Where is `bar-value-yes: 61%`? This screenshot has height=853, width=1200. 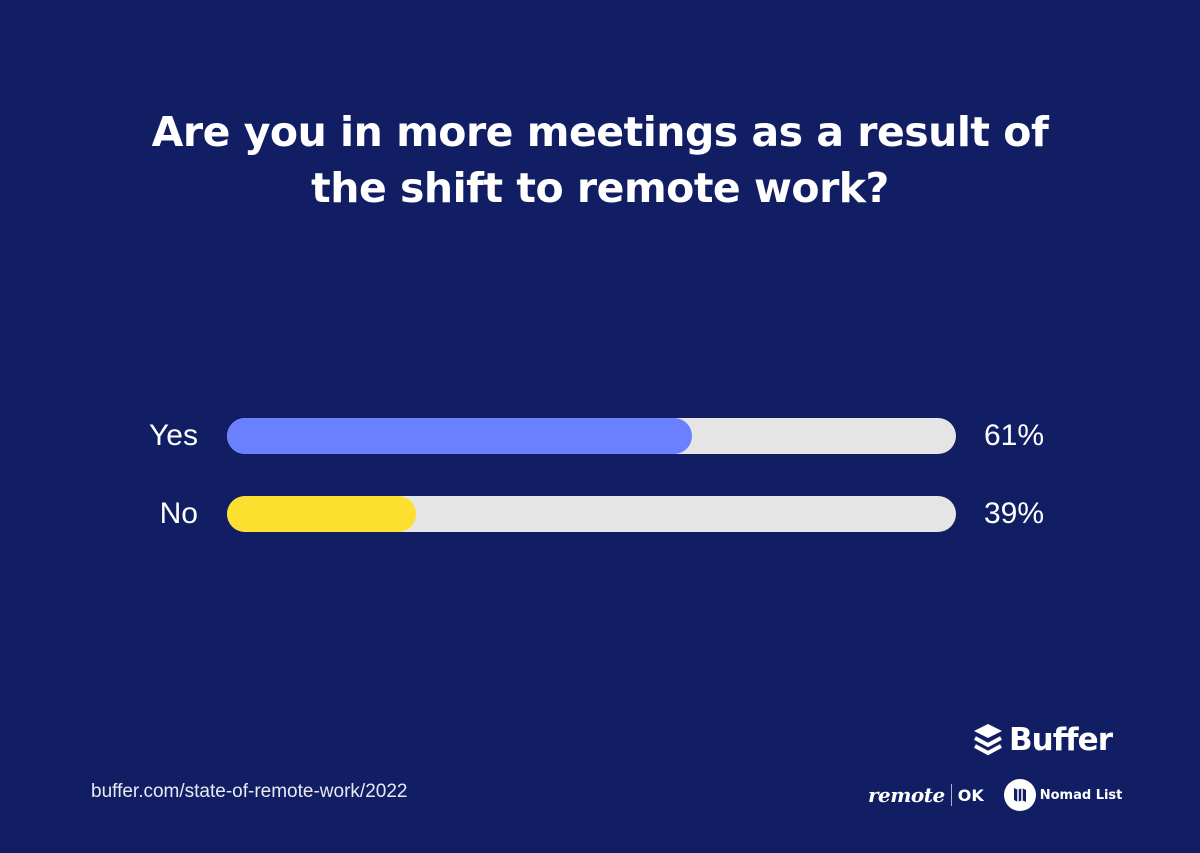
bar-value-yes: 61% is located at coordinates (1014, 435).